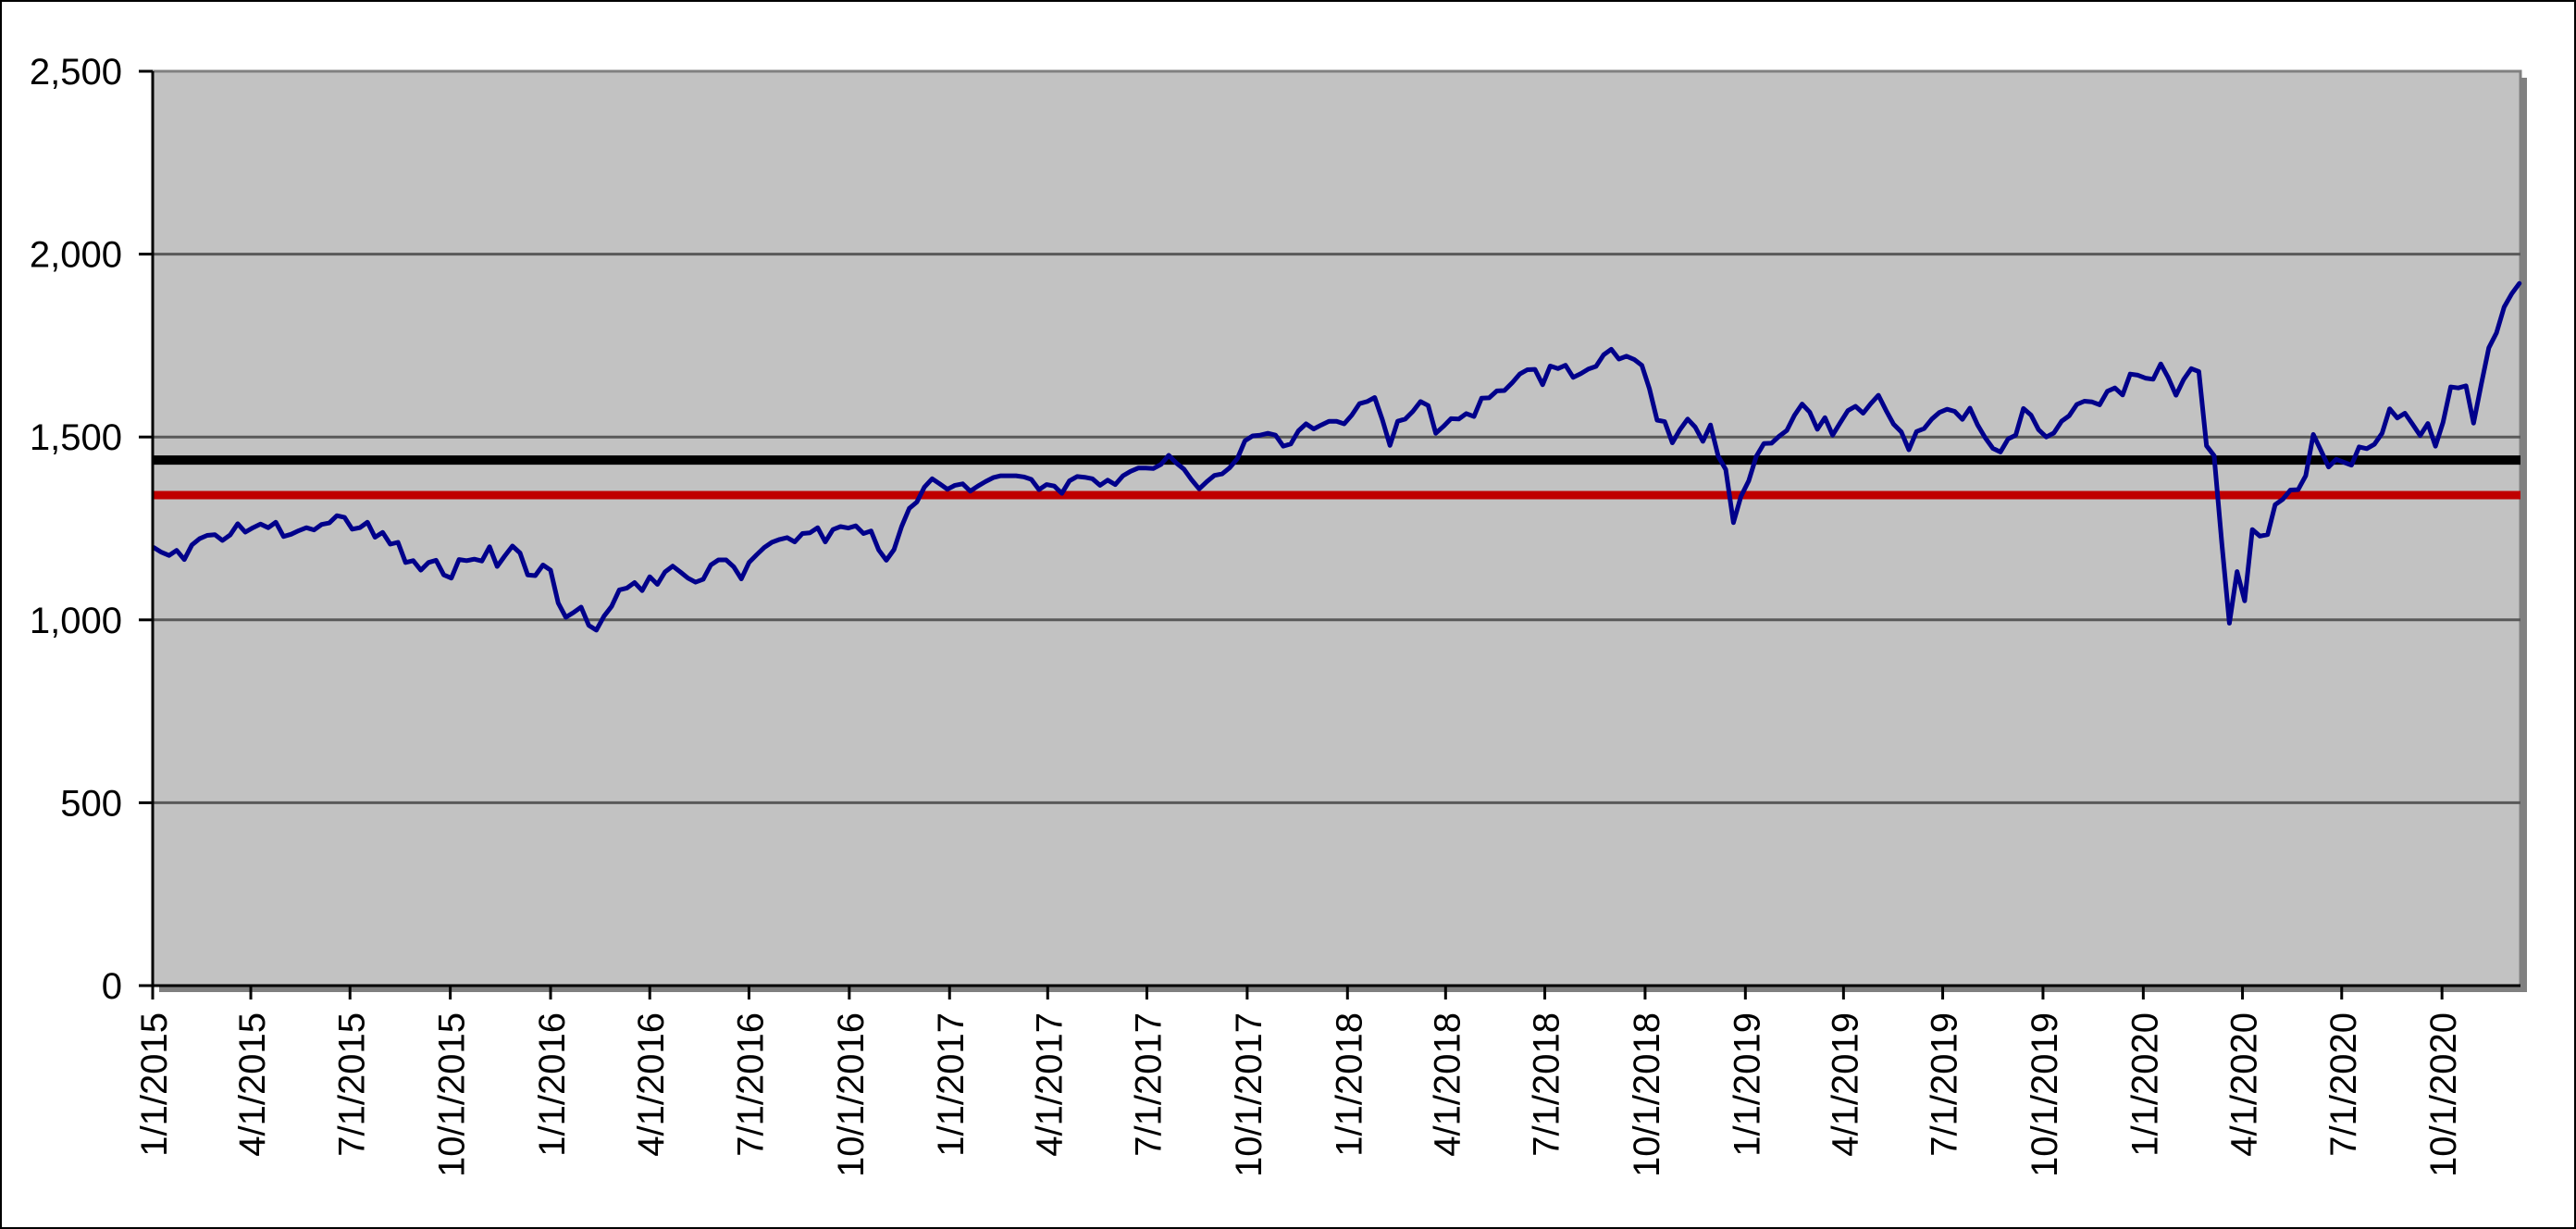 This screenshot has width=2576, height=1229. I want to click on x-axis-label-10/1/2016: 10/1/2016, so click(852, 1094).